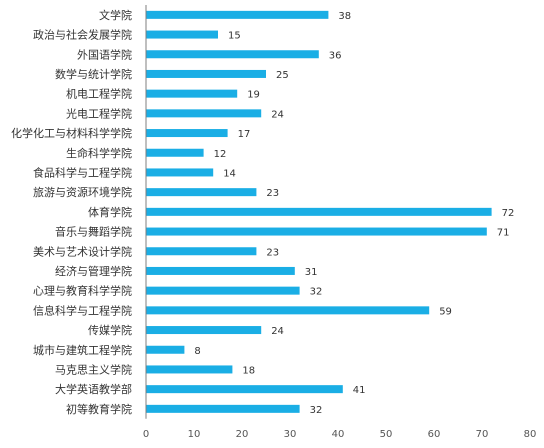 This screenshot has width=544, height=448. Describe the element at coordinates (220, 154) in the screenshot. I see `data-label: 12` at that location.